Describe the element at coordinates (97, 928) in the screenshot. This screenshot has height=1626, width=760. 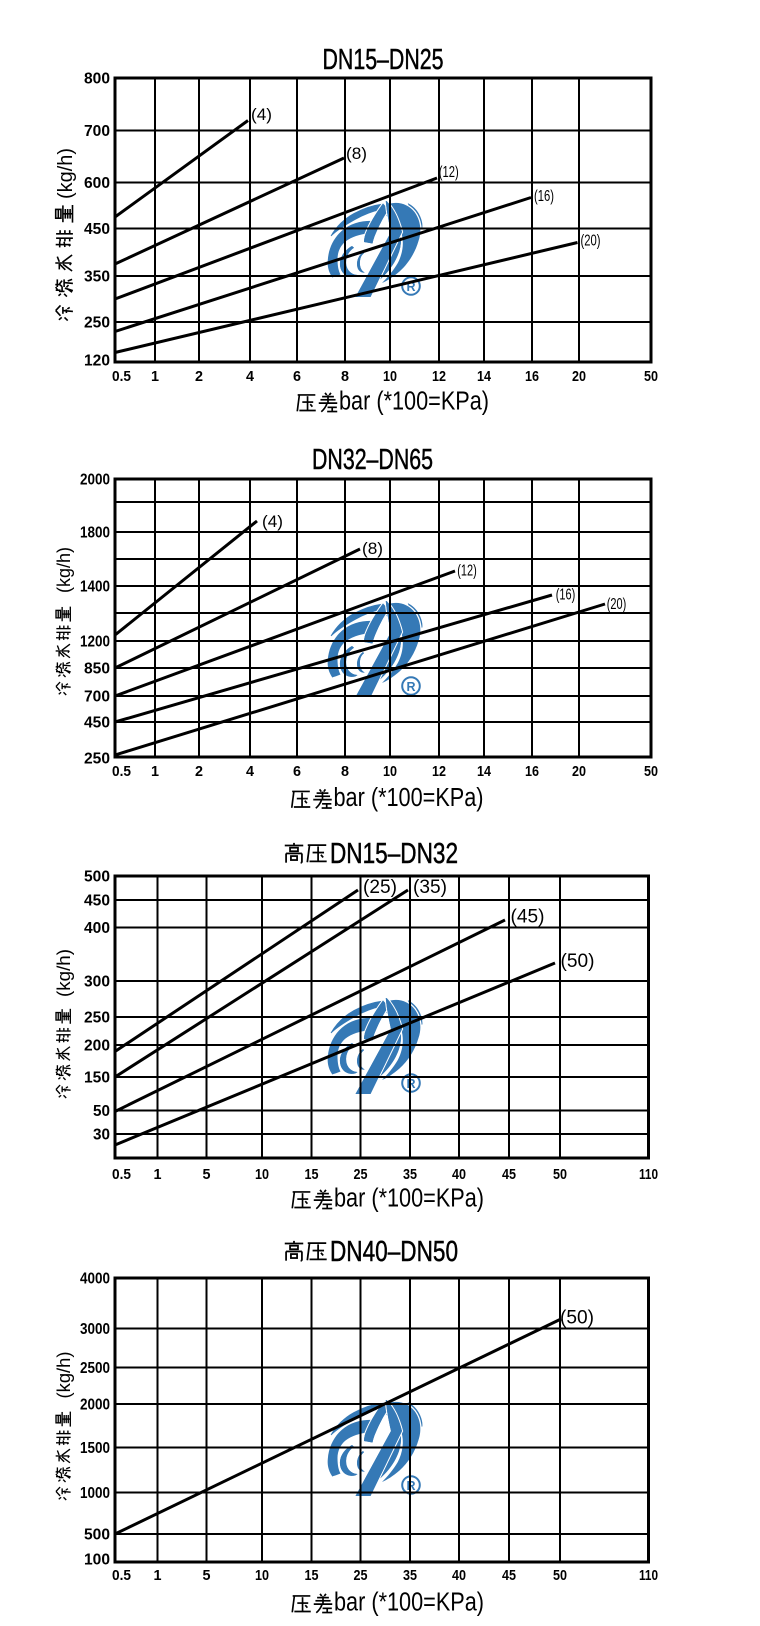
I see `svg-text: 400` at that location.